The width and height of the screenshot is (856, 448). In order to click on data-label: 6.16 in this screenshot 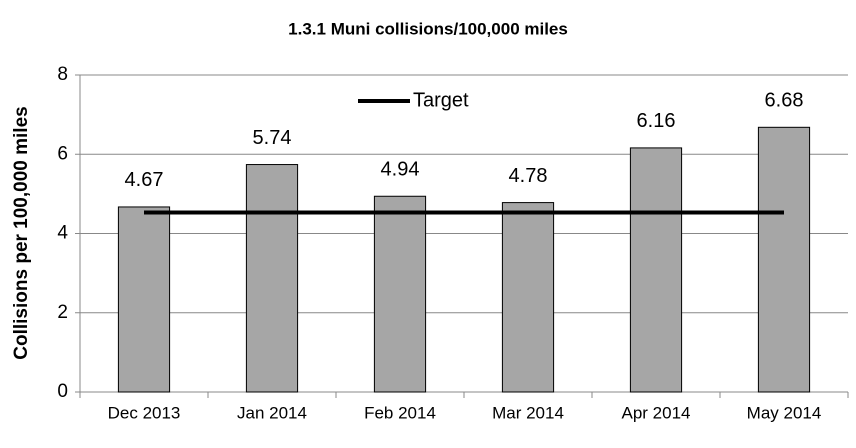, I will do `click(656, 121)`.